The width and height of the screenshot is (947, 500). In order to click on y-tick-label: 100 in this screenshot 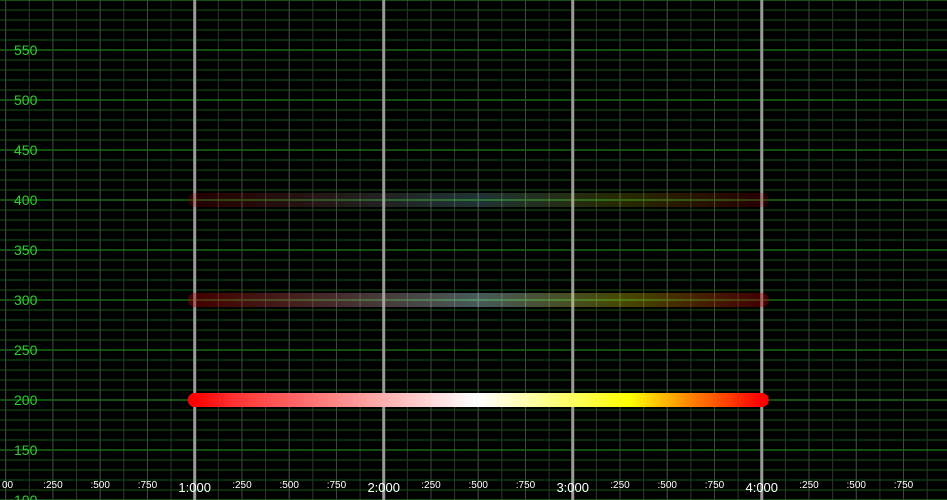, I will do `click(26, 496)`.